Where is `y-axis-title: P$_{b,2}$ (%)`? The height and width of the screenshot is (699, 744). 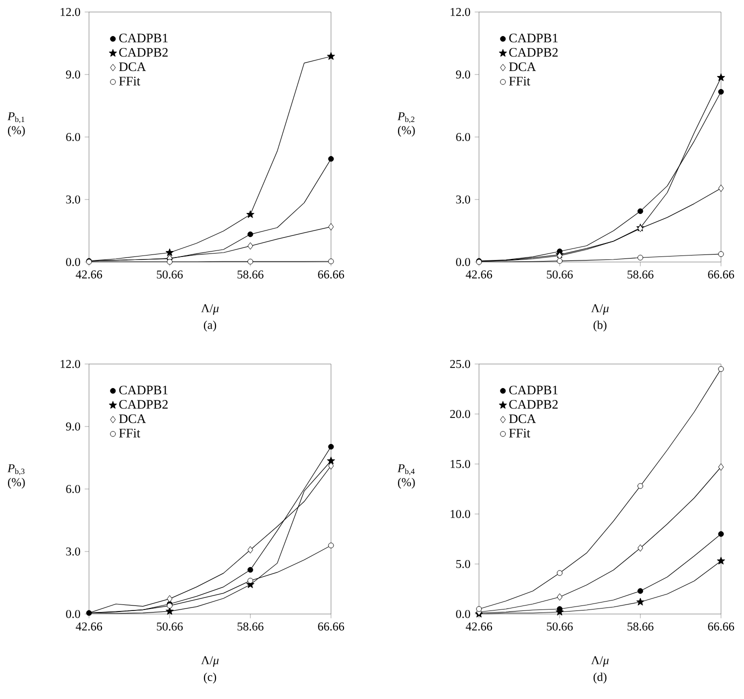
y-axis-title: P$_{b,2}$ (%) is located at coordinates (406, 124).